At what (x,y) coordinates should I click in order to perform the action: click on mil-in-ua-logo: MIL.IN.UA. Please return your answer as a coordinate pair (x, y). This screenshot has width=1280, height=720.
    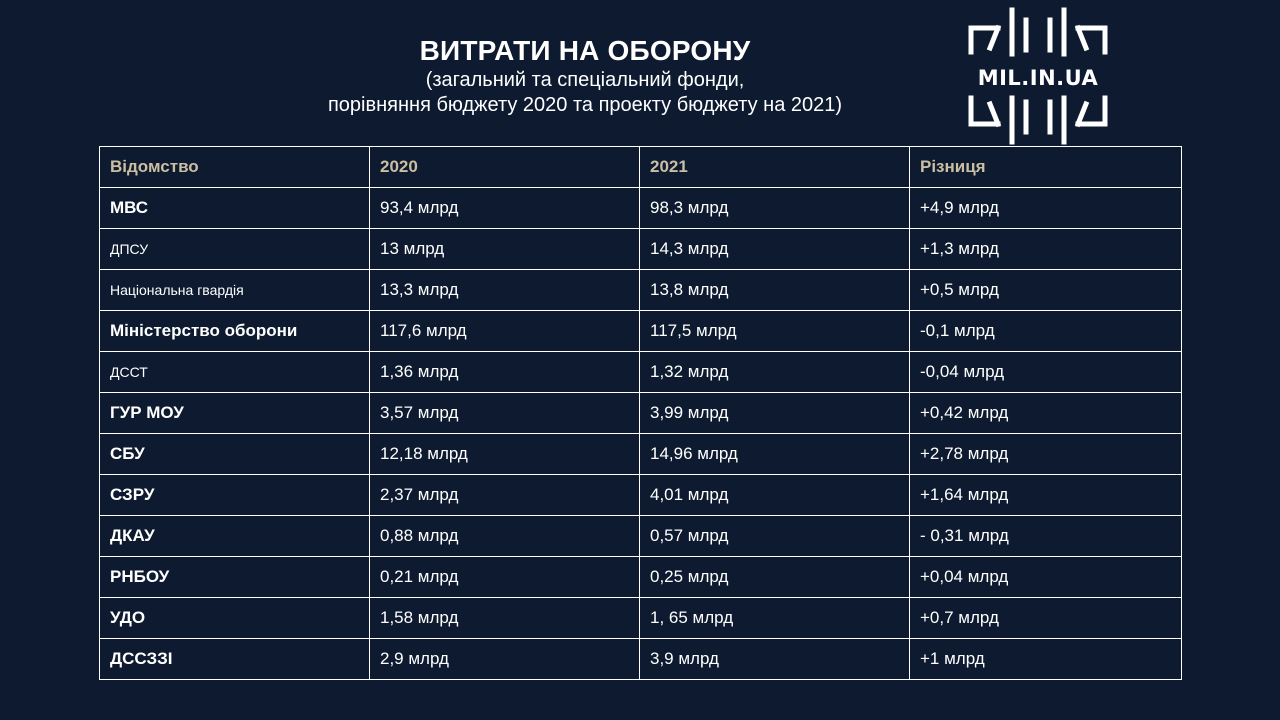
    Looking at the image, I should click on (1038, 76).